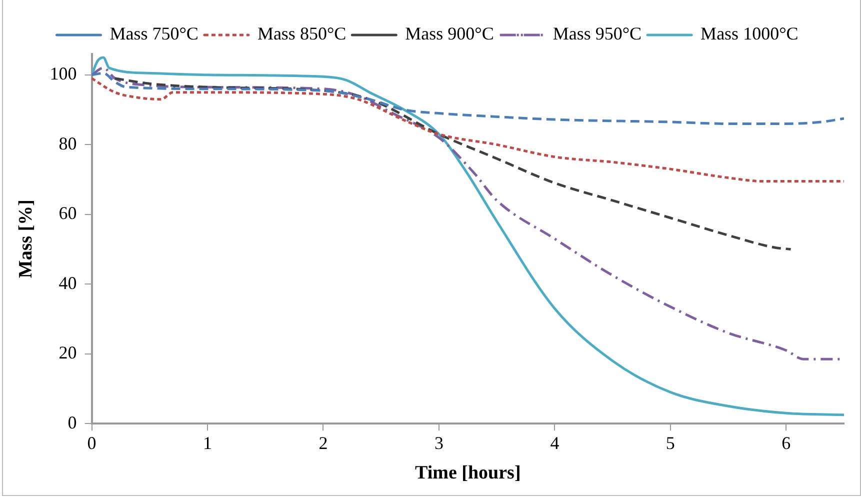  Describe the element at coordinates (449, 34) in the screenshot. I see `legend-label: Mass 900°C` at that location.